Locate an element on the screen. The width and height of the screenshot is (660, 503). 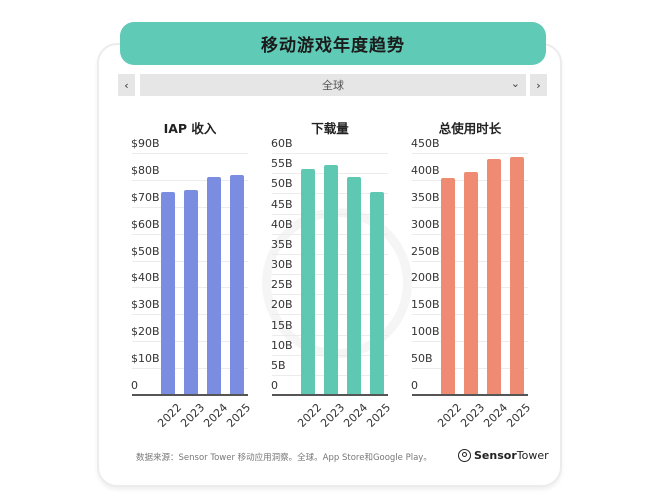
y-axis-tick-label: 350B is located at coordinates (425, 197).